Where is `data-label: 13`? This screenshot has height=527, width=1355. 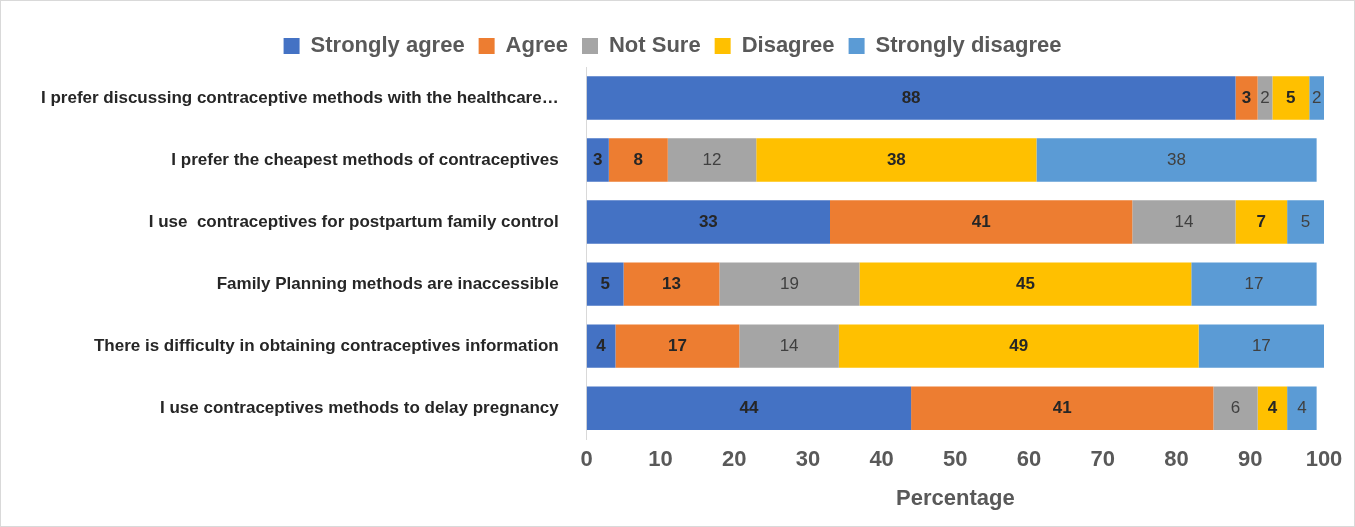
data-label: 13 is located at coordinates (671, 283).